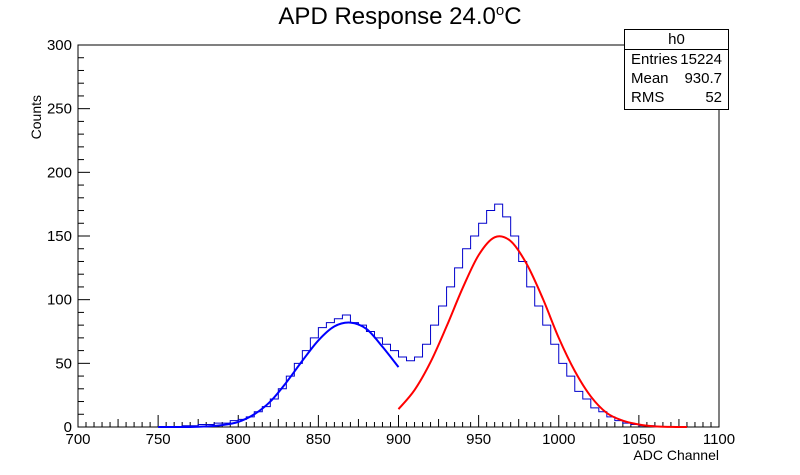 Image resolution: width=800 pixels, height=475 pixels. I want to click on stats-box: h0 Entries 15224 Mean 930.7 RMS 52, so click(676, 69).